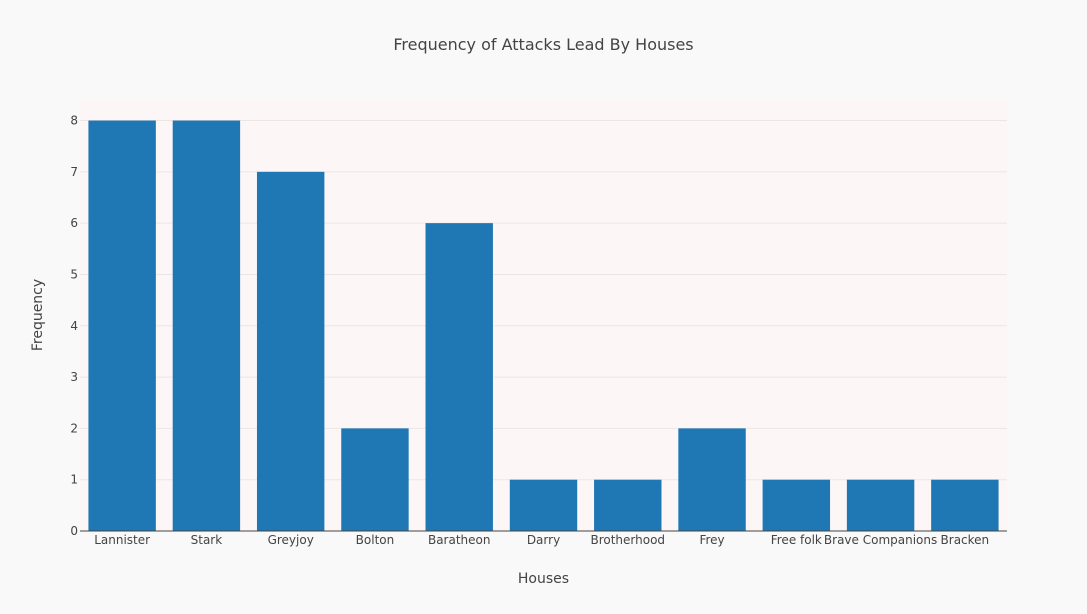  What do you see at coordinates (711, 540) in the screenshot?
I see `x-tick-label: Frey` at bounding box center [711, 540].